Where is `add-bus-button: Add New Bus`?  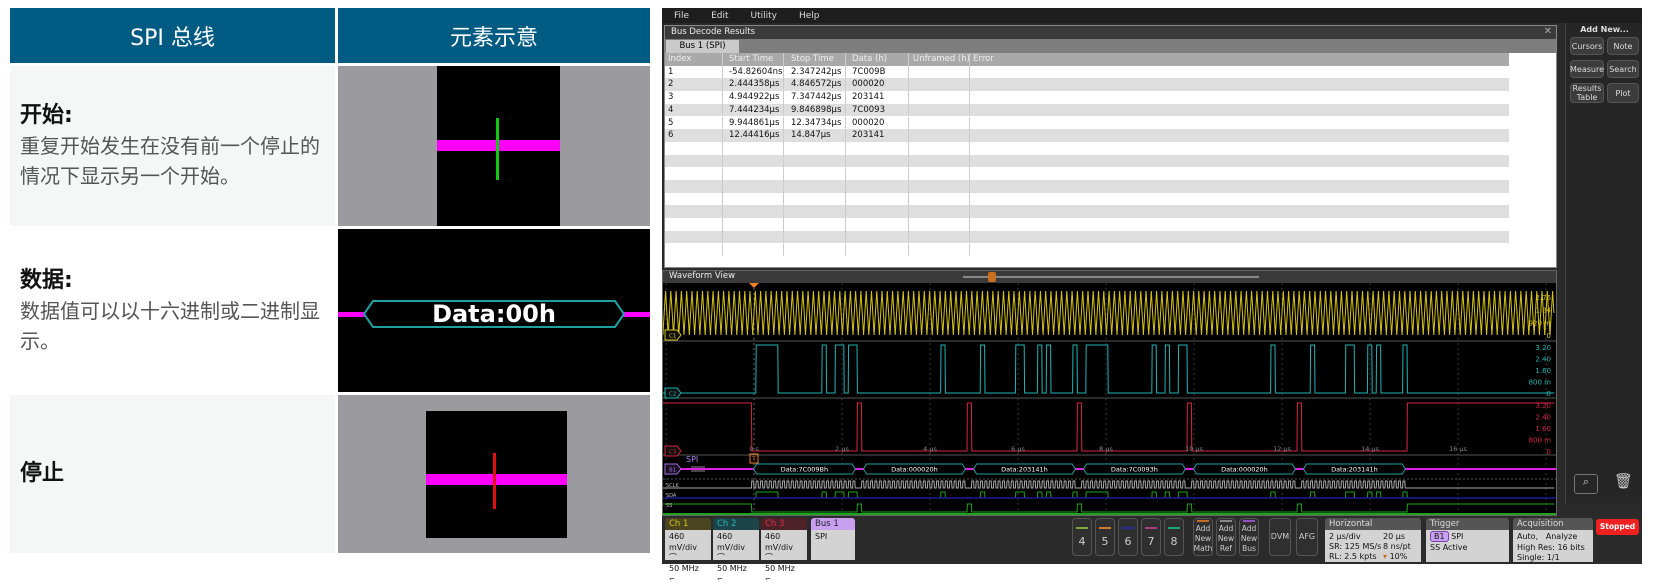 add-bus-button: Add New Bus is located at coordinates (1249, 537).